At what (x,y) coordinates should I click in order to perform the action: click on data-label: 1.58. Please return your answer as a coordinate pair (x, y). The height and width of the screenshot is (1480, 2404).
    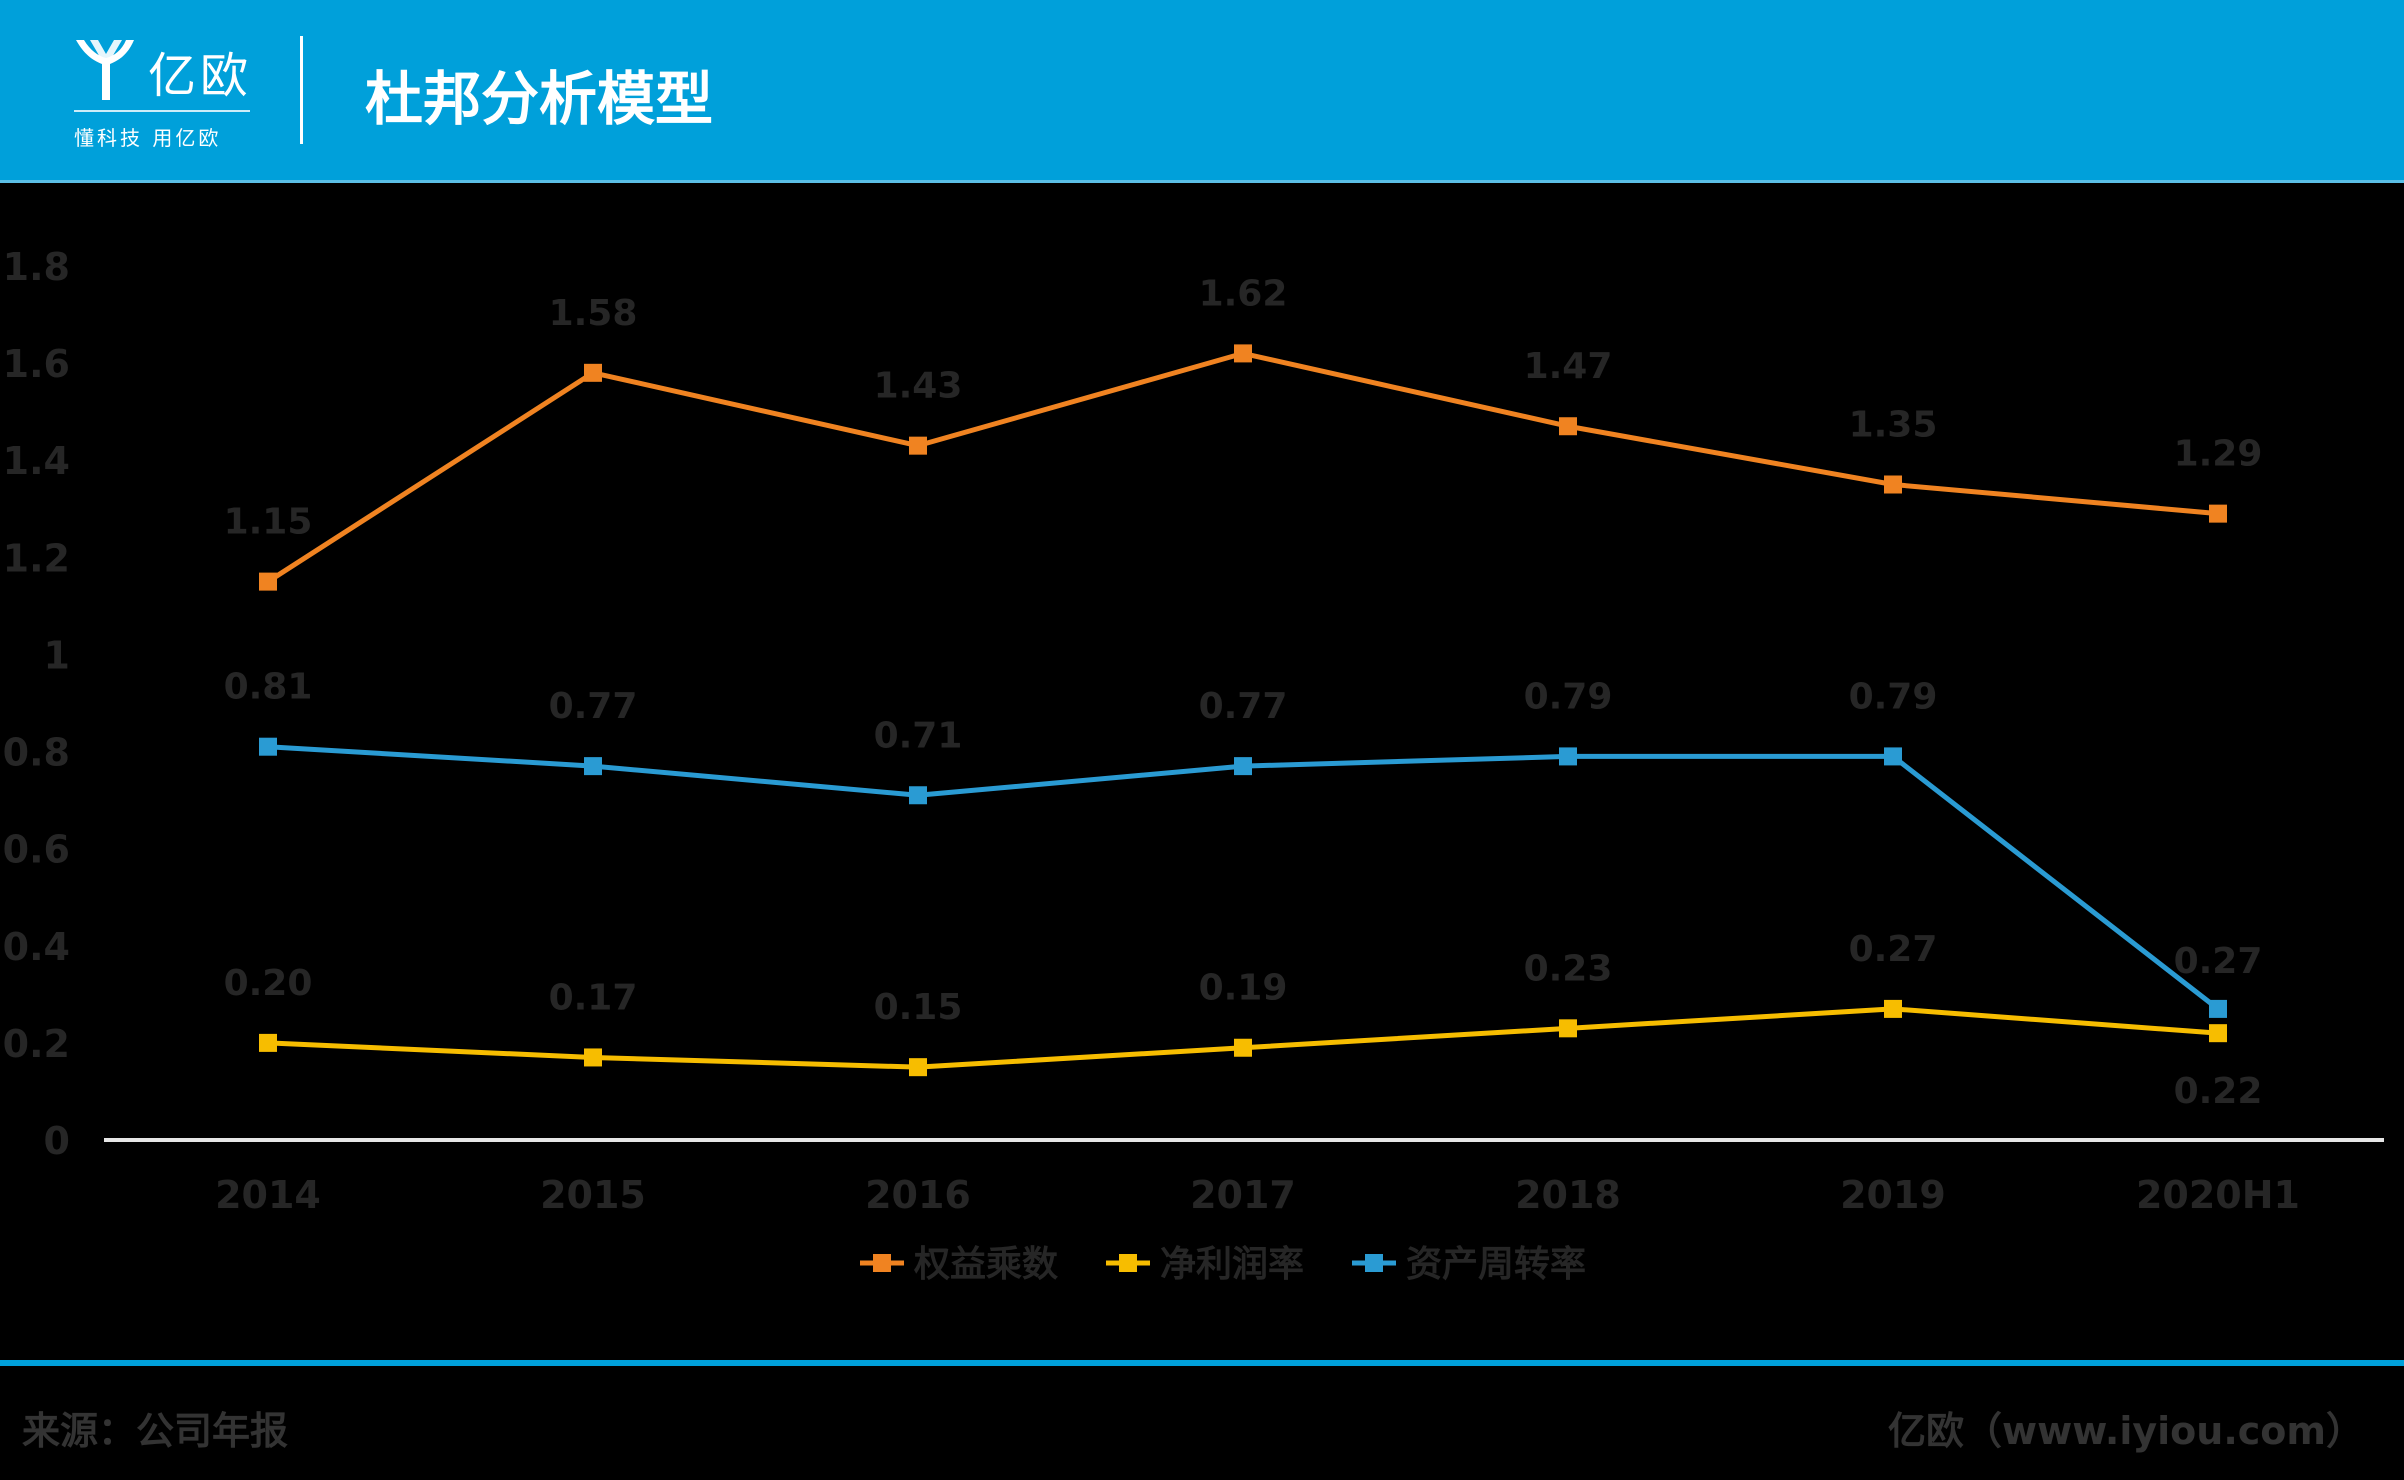
    Looking at the image, I should click on (593, 313).